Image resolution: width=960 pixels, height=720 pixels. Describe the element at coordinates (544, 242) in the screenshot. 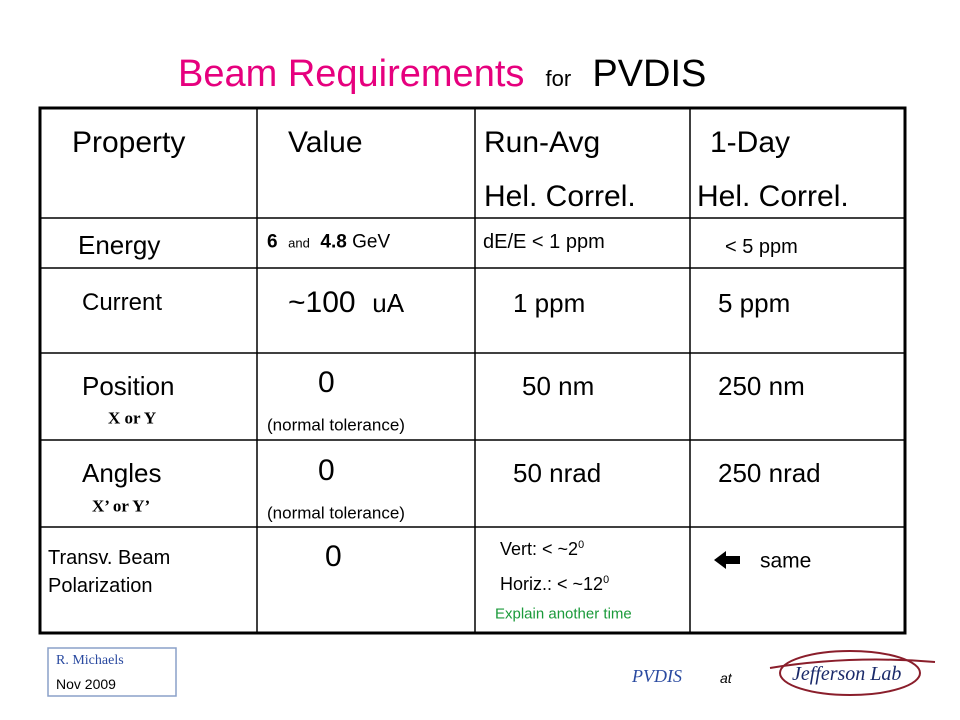

I see `cell: dE/E < 1 ppm` at that location.